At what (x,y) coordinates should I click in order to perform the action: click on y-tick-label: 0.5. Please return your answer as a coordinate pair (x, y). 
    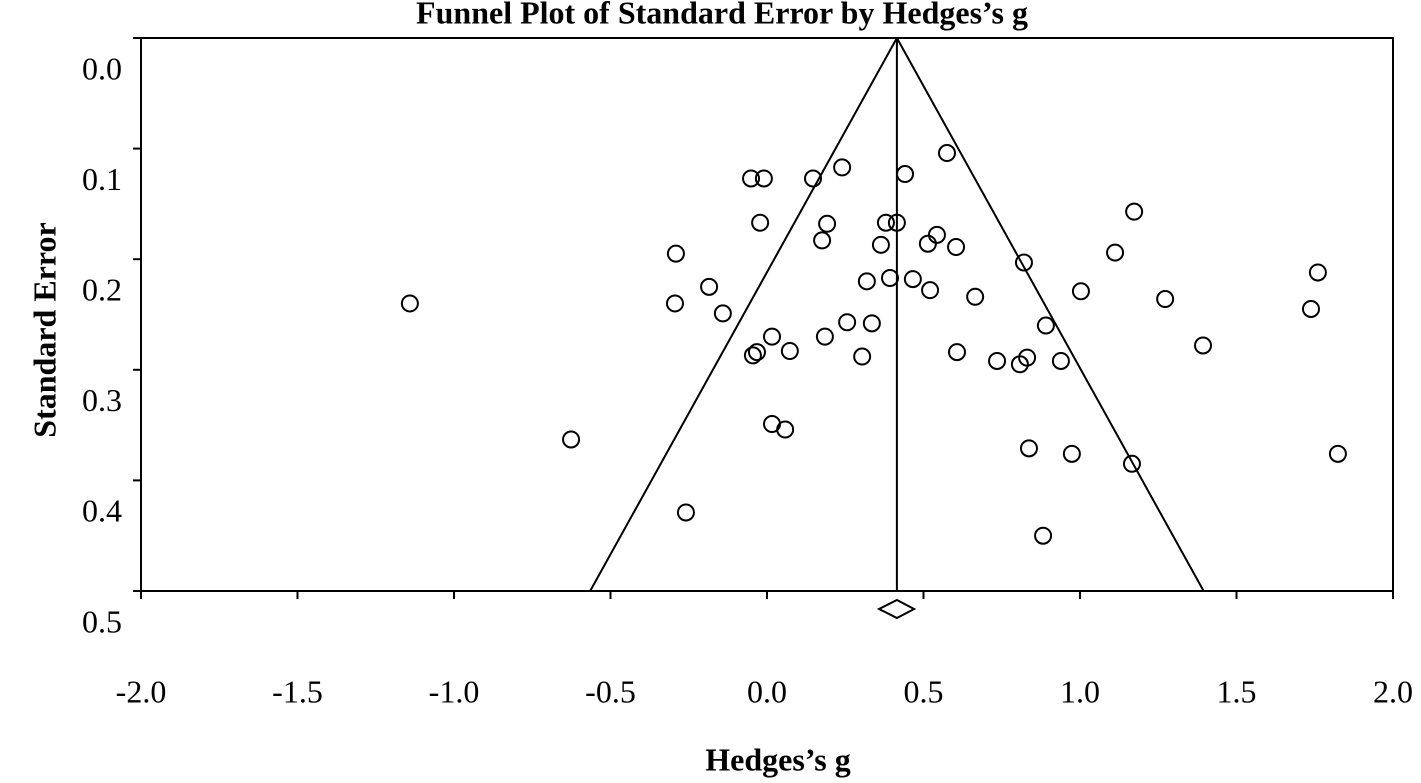
    Looking at the image, I should click on (102, 621).